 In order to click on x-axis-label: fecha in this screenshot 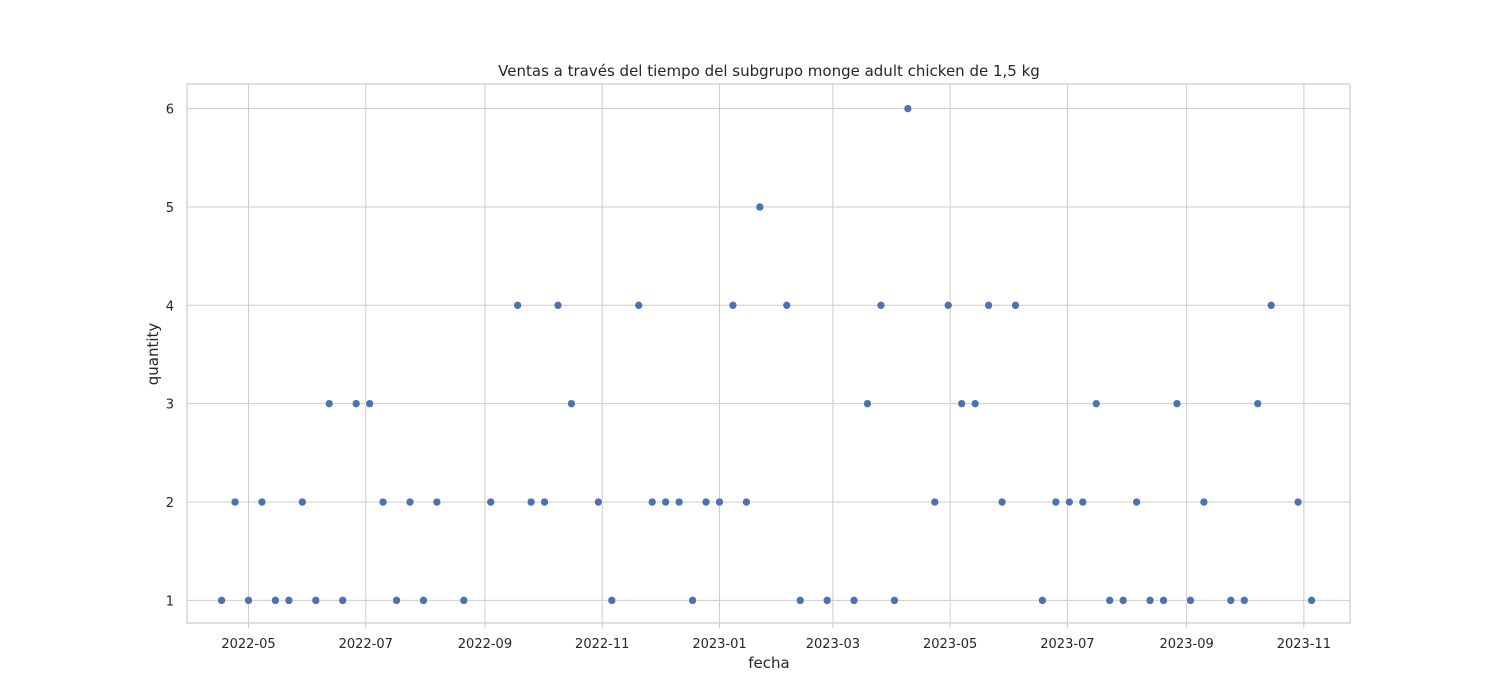, I will do `click(768, 663)`.